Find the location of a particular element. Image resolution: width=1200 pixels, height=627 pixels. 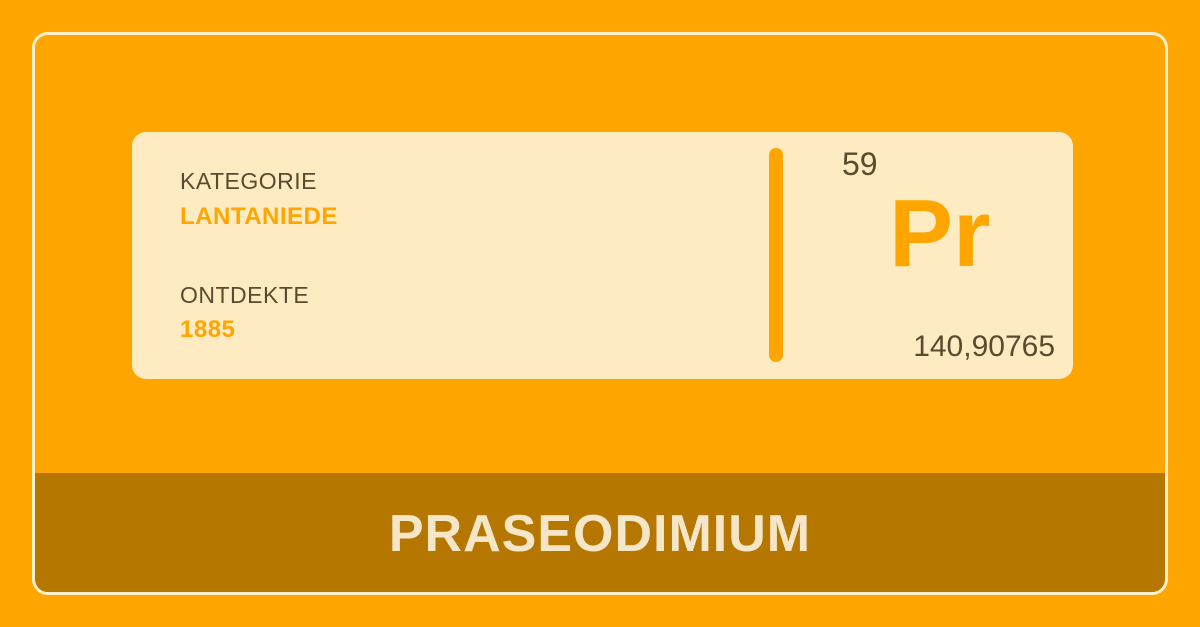

category-label: KATEGORIE is located at coordinates (248, 181).